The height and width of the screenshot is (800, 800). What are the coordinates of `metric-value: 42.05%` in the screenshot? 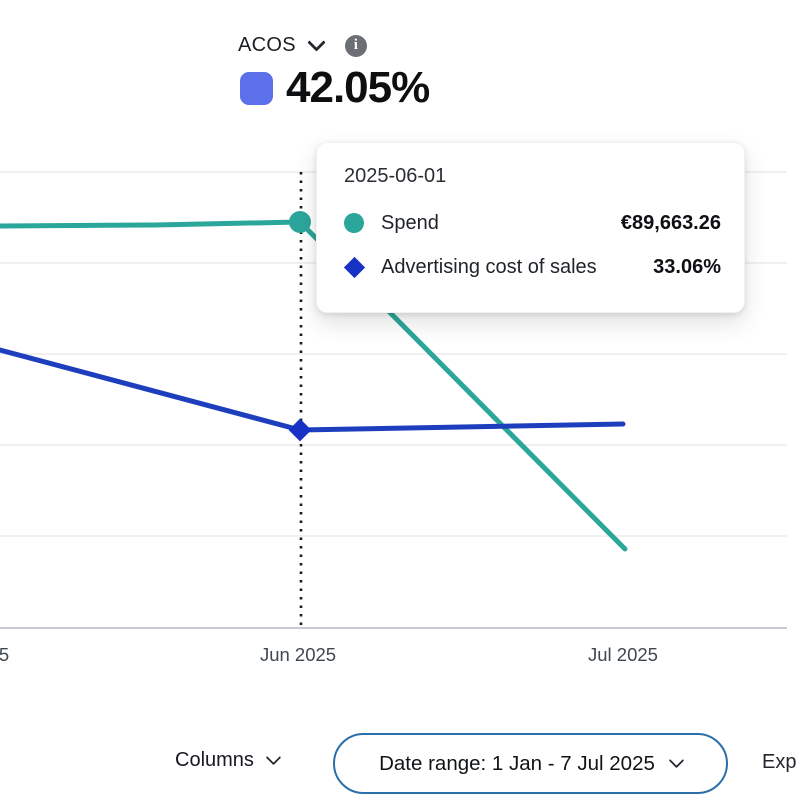 It's located at (358, 87).